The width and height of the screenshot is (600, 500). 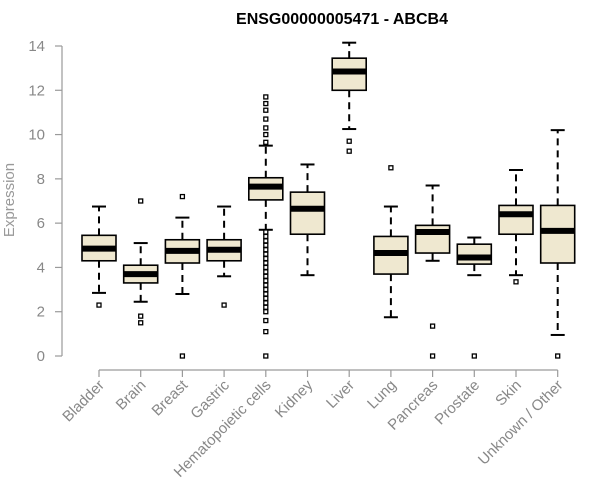 What do you see at coordinates (36, 46) in the screenshot?
I see `y-tick-label: 14` at bounding box center [36, 46].